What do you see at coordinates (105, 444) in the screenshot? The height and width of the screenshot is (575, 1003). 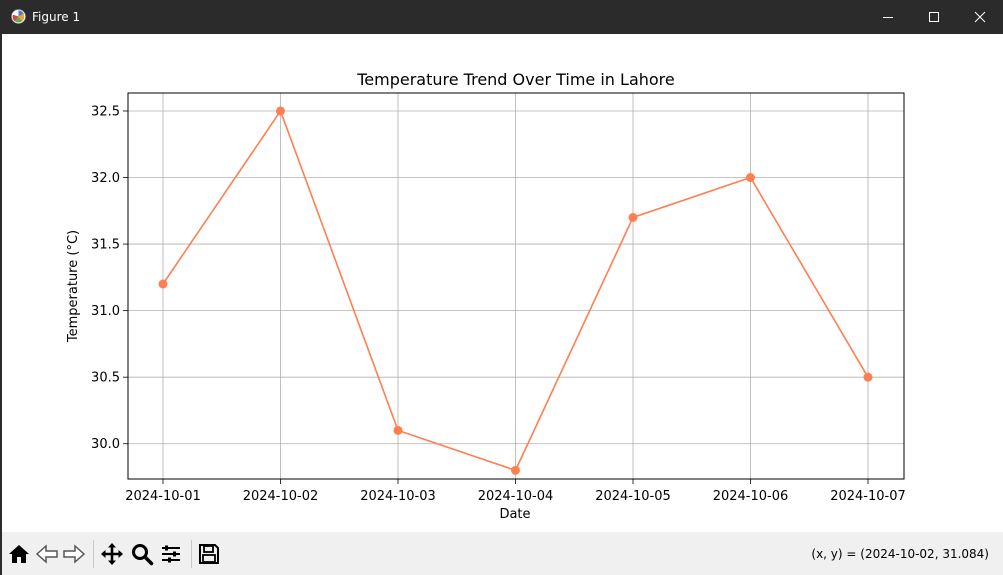 I see `y-tick-label: 30.0` at bounding box center [105, 444].